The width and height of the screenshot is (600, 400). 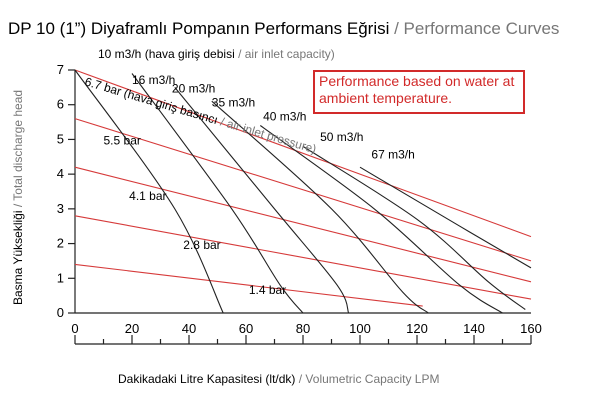 What do you see at coordinates (445, 217) in the screenshot?
I see `air-curve-67-m3-h` at bounding box center [445, 217].